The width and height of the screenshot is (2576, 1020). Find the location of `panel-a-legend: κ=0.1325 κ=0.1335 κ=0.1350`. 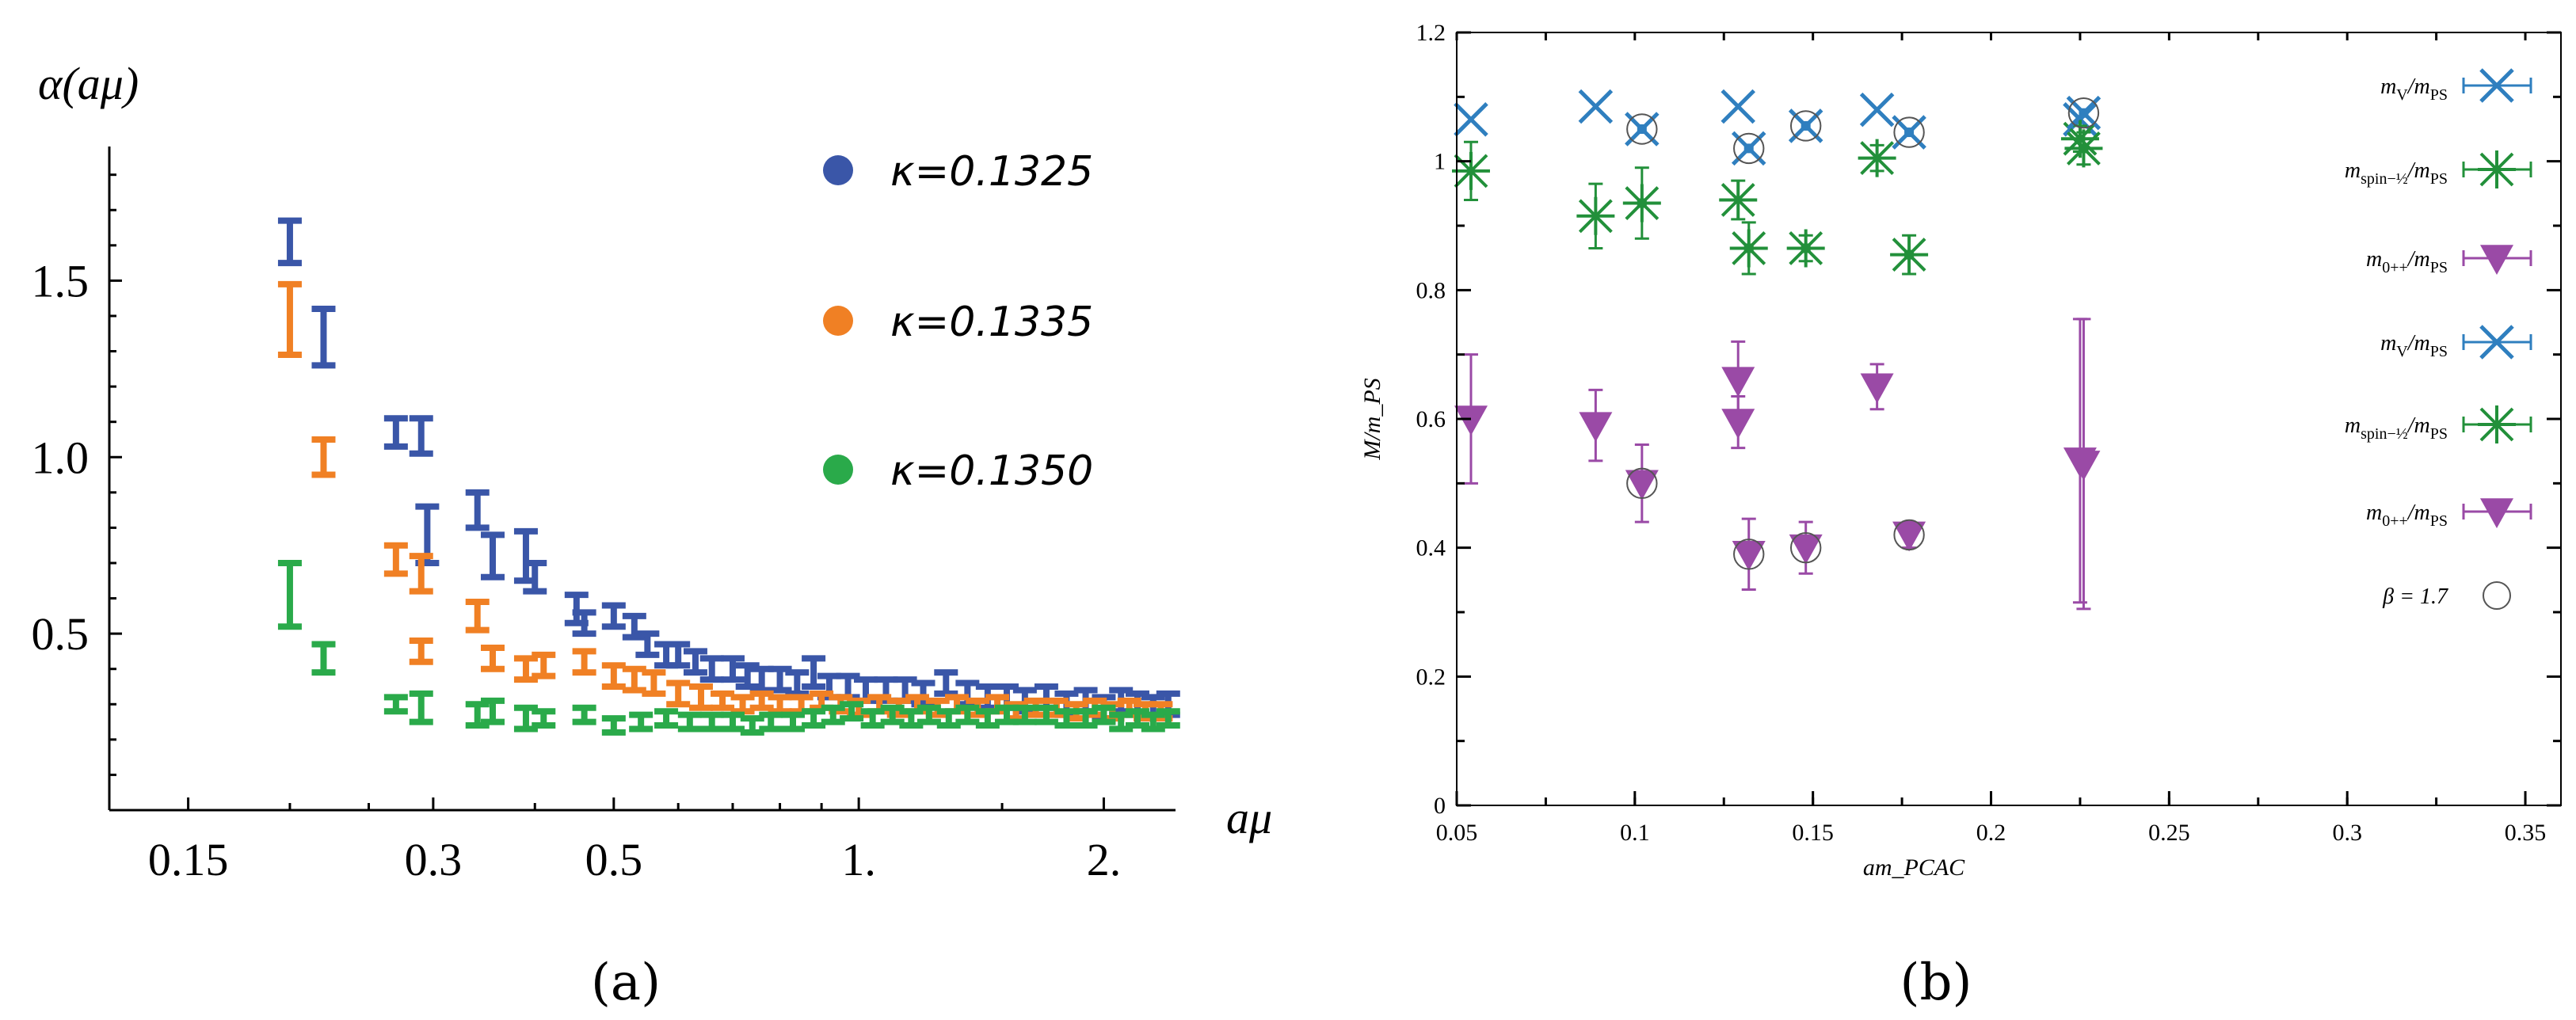

panel-a-legend: κ=0.1325 κ=0.1335 κ=0.1350 is located at coordinates (958, 321).